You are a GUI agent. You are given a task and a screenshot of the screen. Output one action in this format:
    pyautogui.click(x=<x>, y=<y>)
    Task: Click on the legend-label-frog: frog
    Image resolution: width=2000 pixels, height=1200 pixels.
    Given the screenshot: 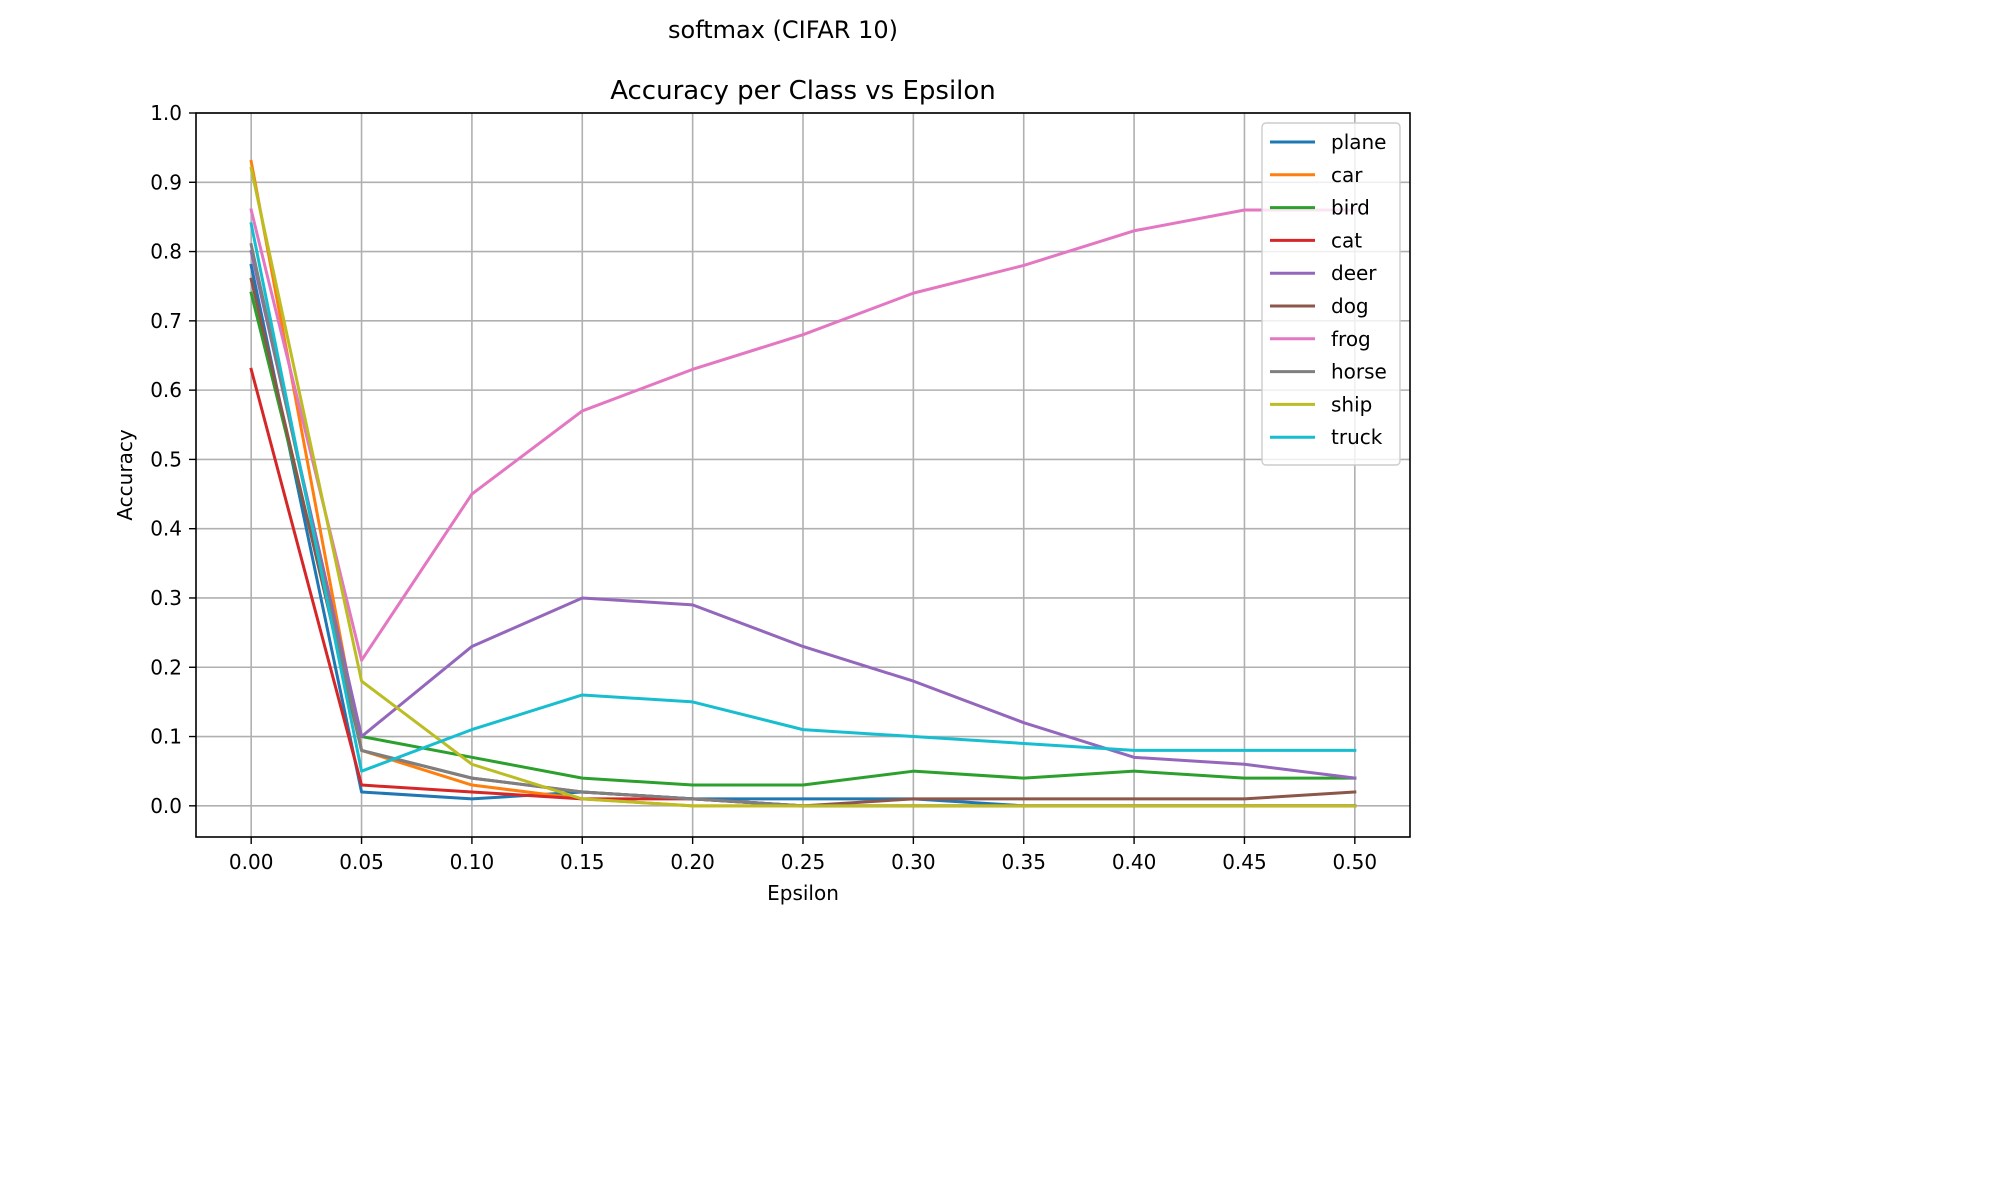 What is the action you would take?
    pyautogui.click(x=1351, y=339)
    